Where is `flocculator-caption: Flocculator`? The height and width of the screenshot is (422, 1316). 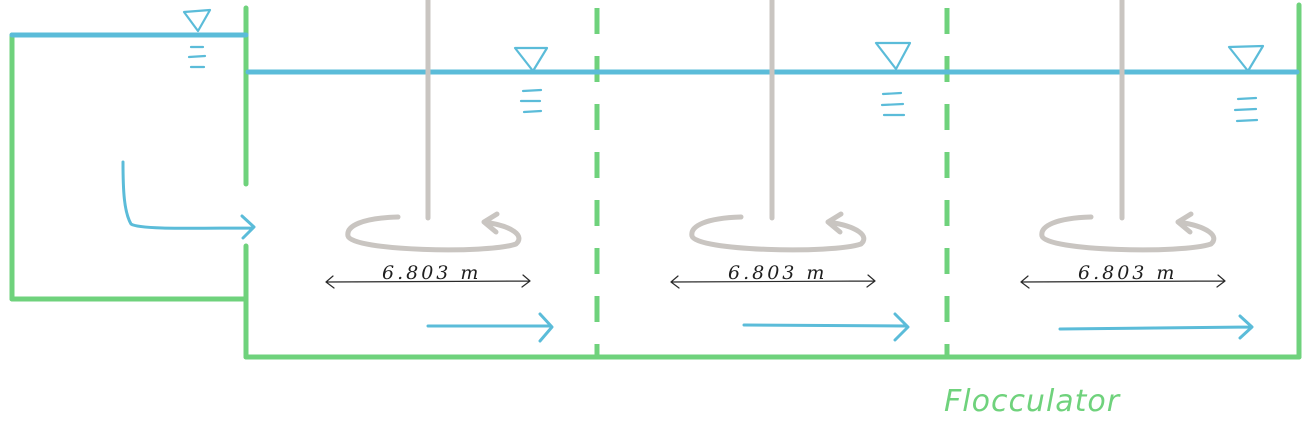 flocculator-caption: Flocculator is located at coordinates (1032, 401).